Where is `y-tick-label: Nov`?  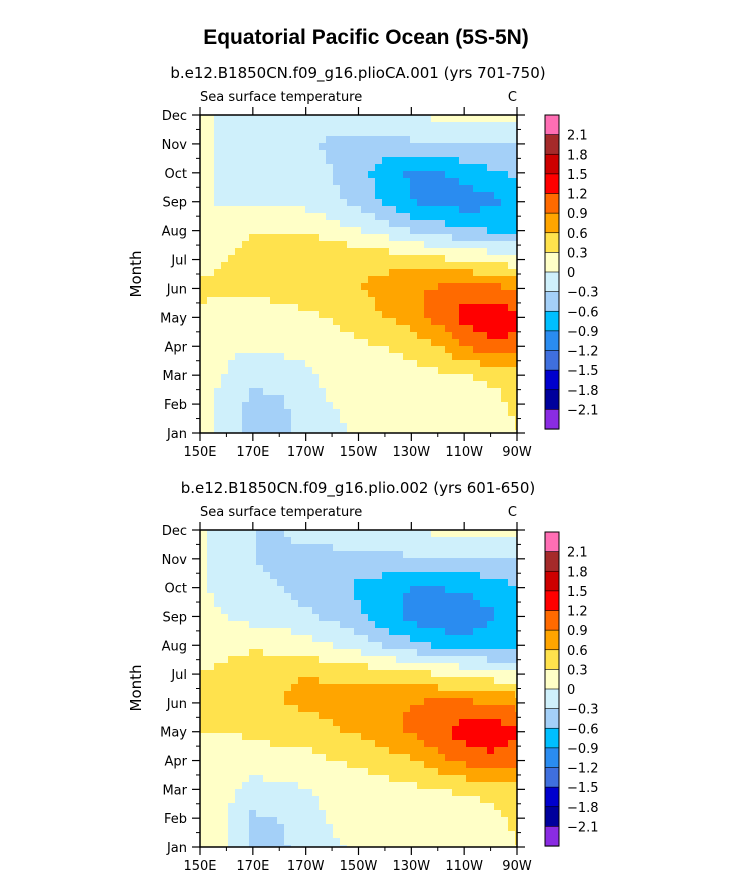 y-tick-label: Nov is located at coordinates (175, 145).